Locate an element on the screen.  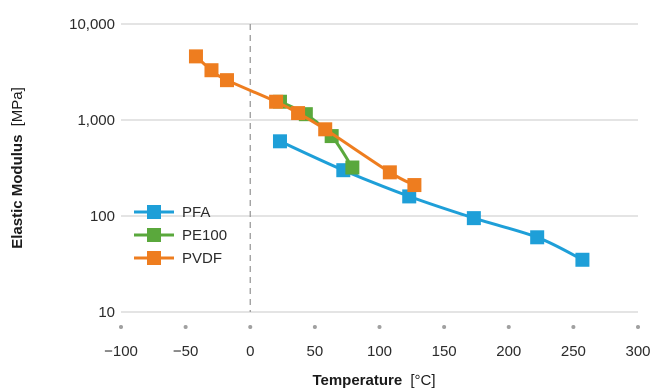
y-axis-title: Elastic Modulus [MPa] is located at coordinates (17, 168).